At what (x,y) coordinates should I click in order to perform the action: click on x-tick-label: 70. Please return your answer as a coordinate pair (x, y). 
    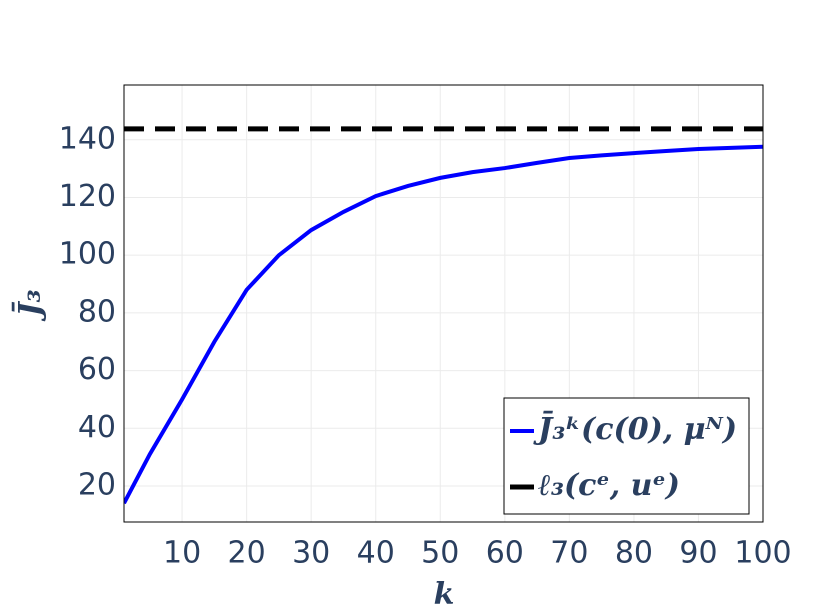
    Looking at the image, I should click on (569, 553).